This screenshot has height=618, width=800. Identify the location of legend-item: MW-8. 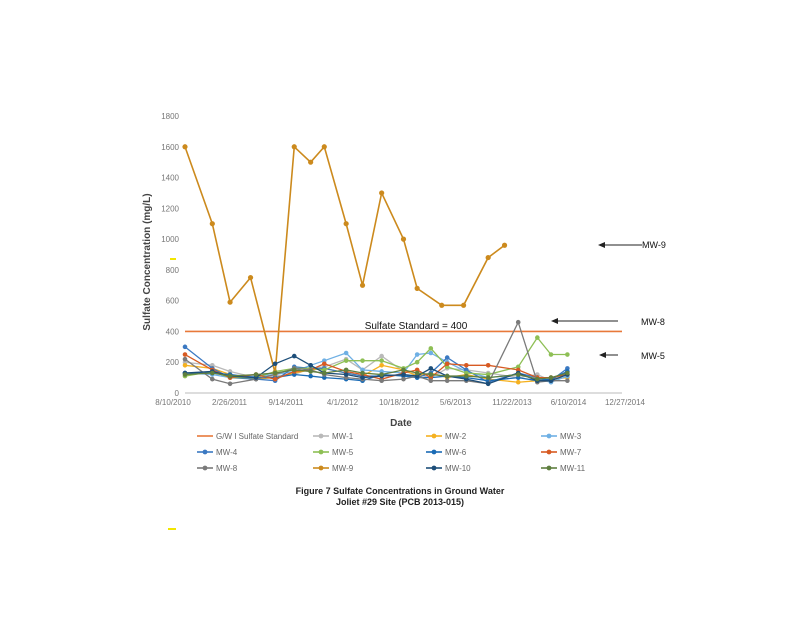
(217, 468).